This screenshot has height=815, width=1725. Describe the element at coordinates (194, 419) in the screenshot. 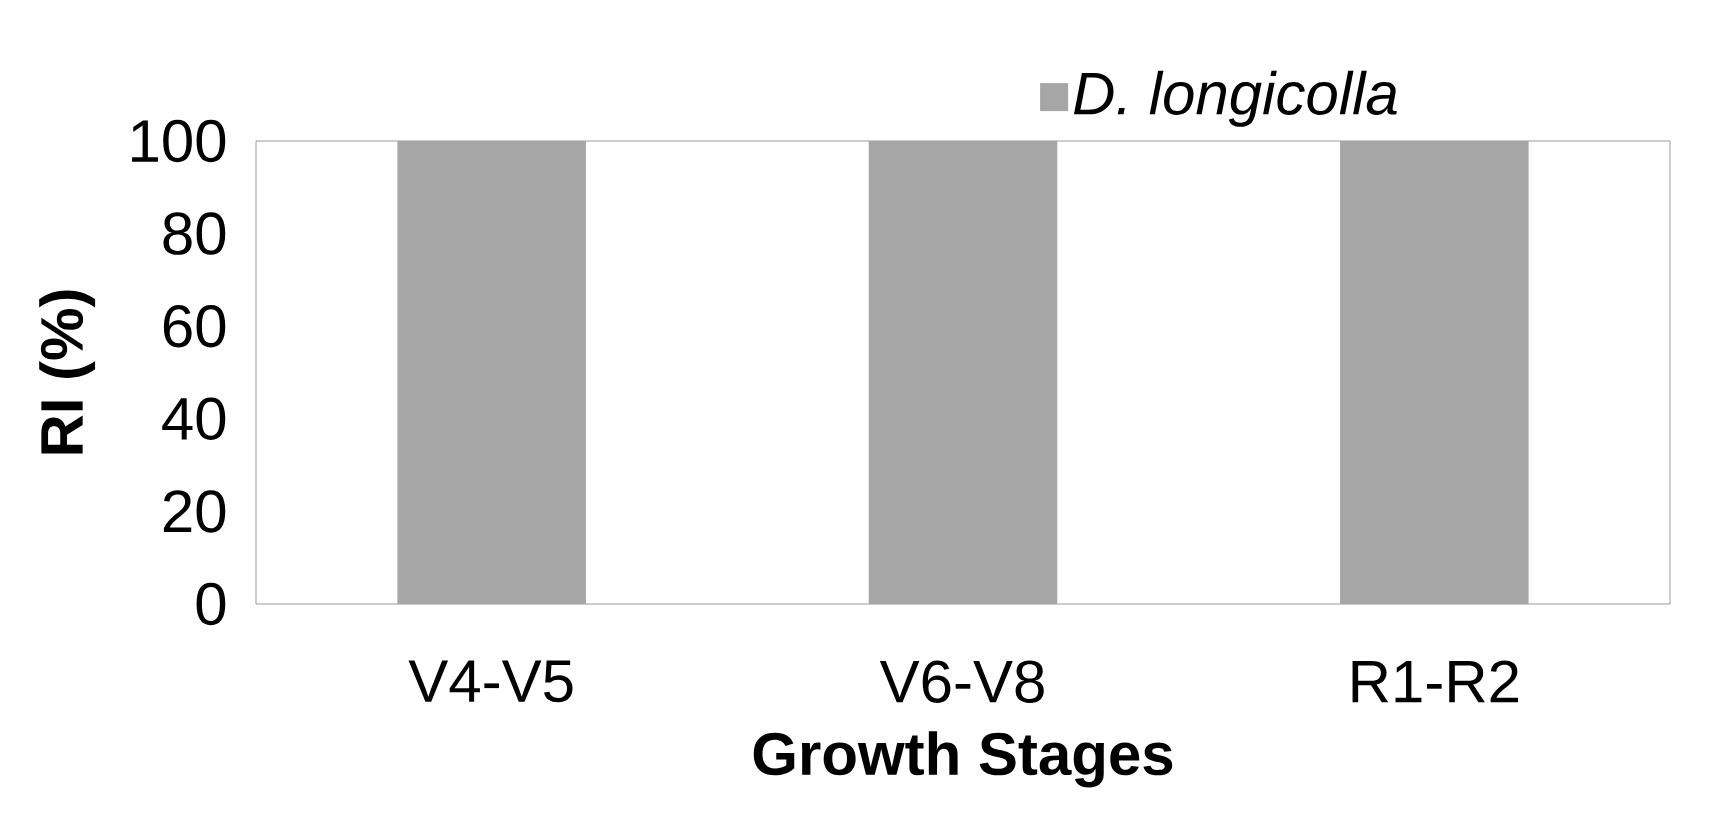

I see `y-tick-label: 40` at that location.